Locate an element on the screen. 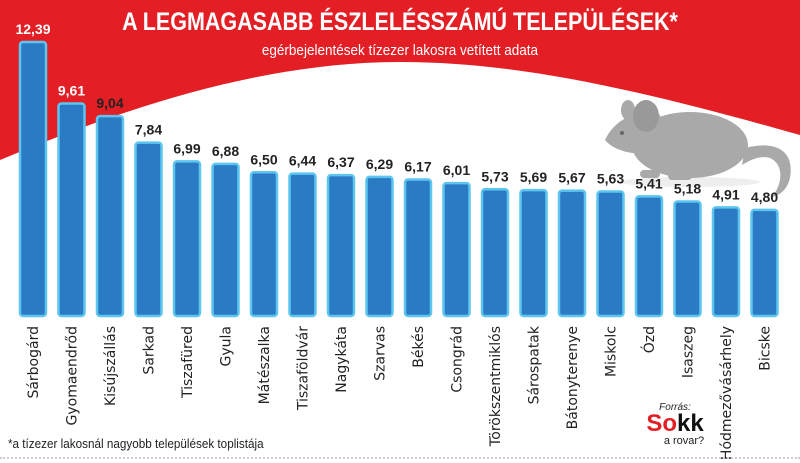  bar-value-label: 12,39 is located at coordinates (32, 29).